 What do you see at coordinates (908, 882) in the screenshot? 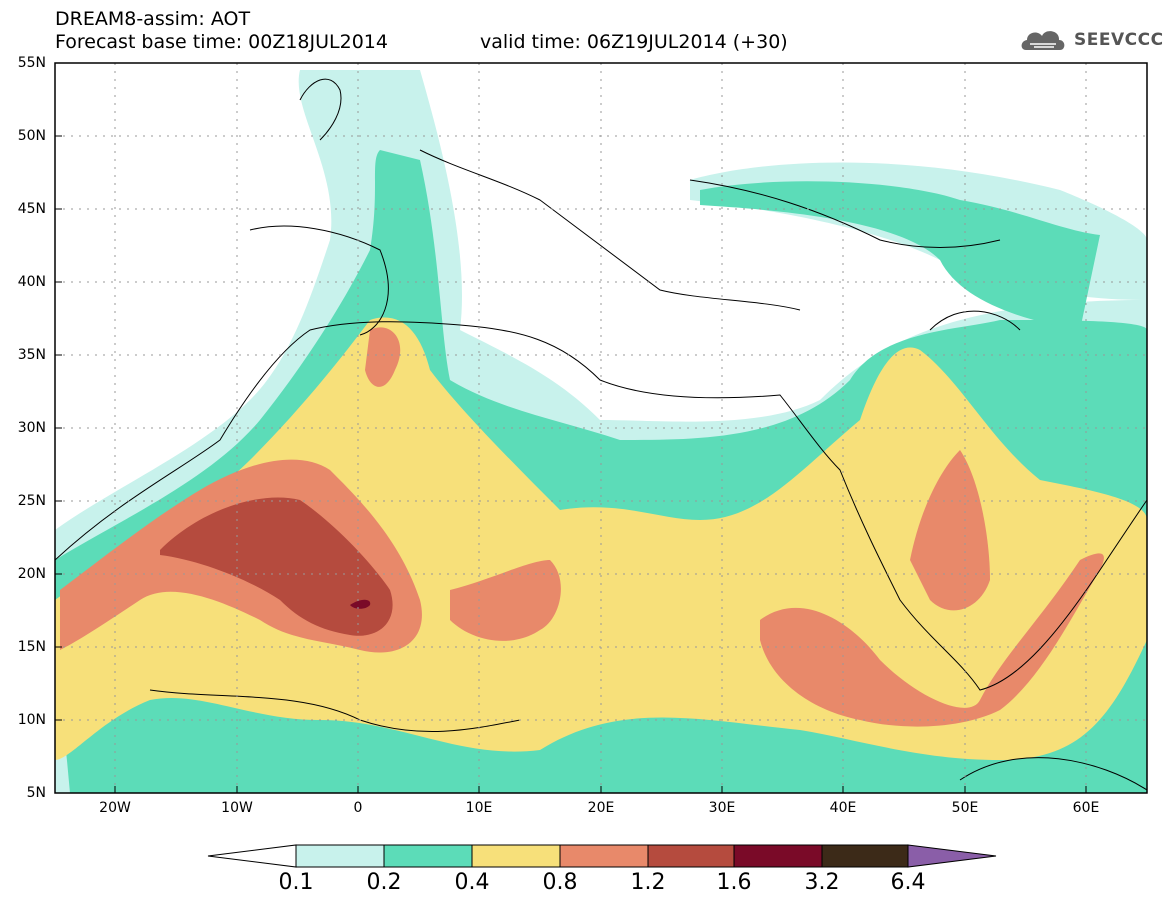
I see `colorbar-label: 6.4` at bounding box center [908, 882].